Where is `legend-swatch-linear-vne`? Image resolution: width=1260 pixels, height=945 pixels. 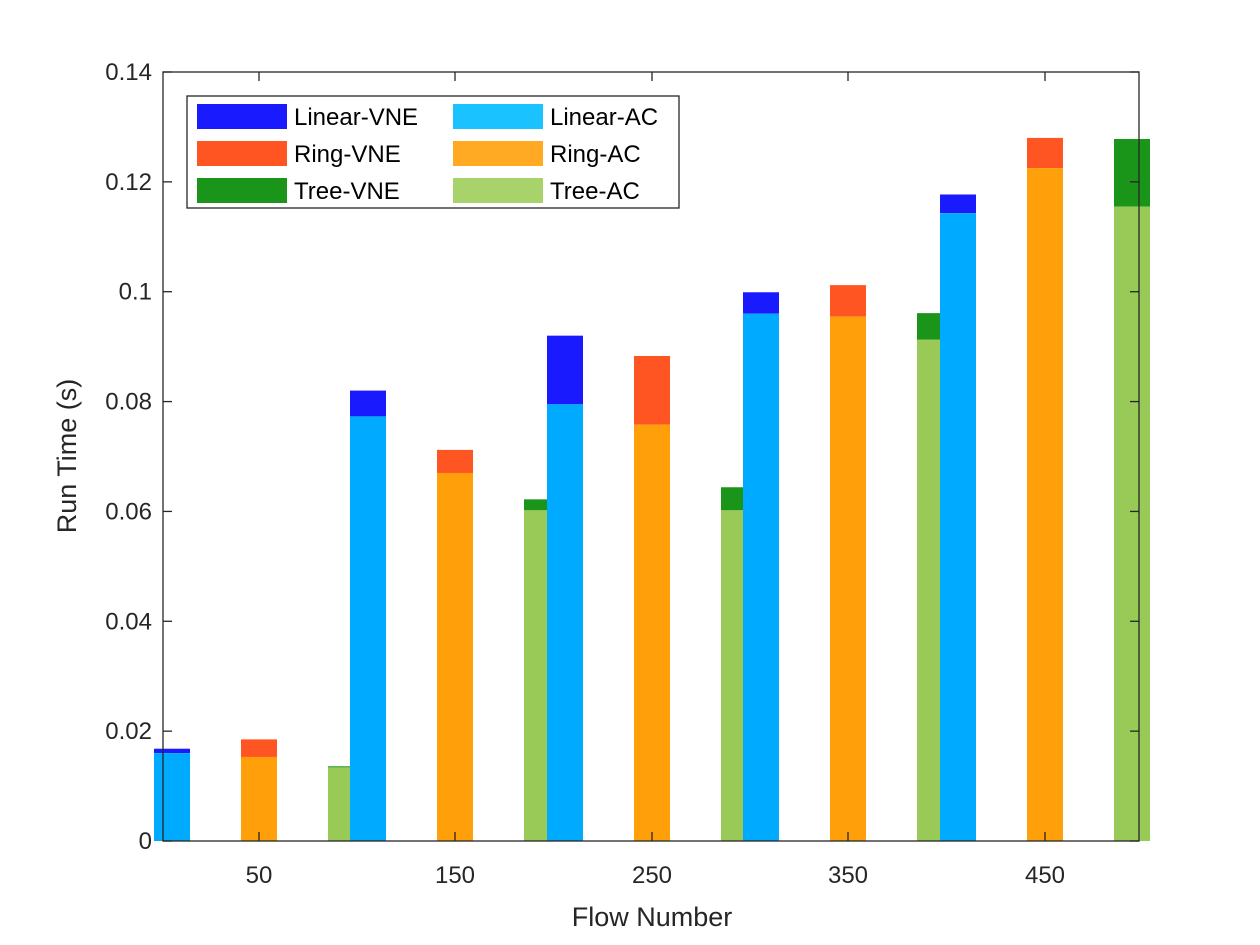
legend-swatch-linear-vne is located at coordinates (242, 116).